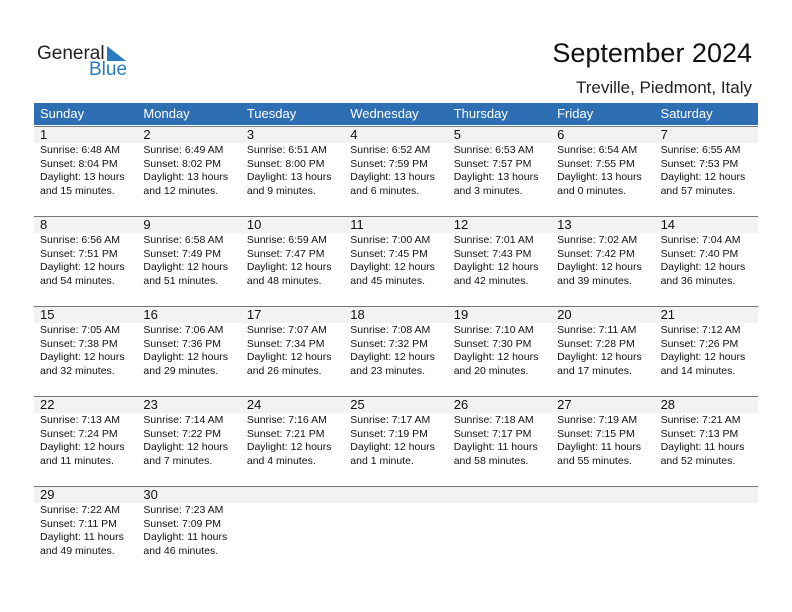 The width and height of the screenshot is (792, 612). Describe the element at coordinates (77, 280) in the screenshot. I see `daylight-minutes: and 54 minutes.` at that location.